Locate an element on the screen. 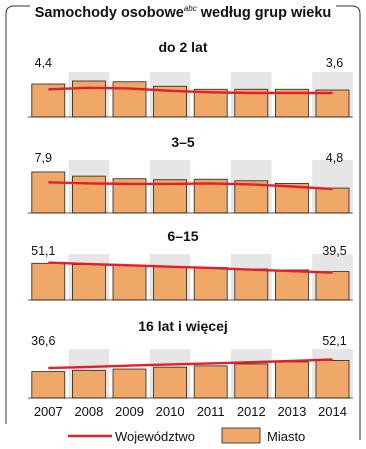  data-label-end: 39,5 is located at coordinates (334, 251).